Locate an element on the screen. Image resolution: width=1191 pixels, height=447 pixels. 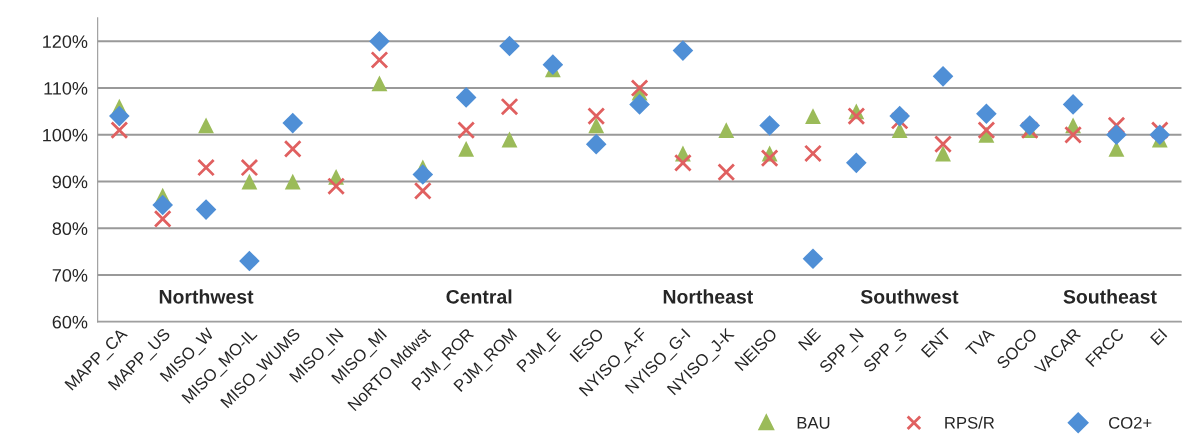
annotation: Northeast is located at coordinates (708, 296).